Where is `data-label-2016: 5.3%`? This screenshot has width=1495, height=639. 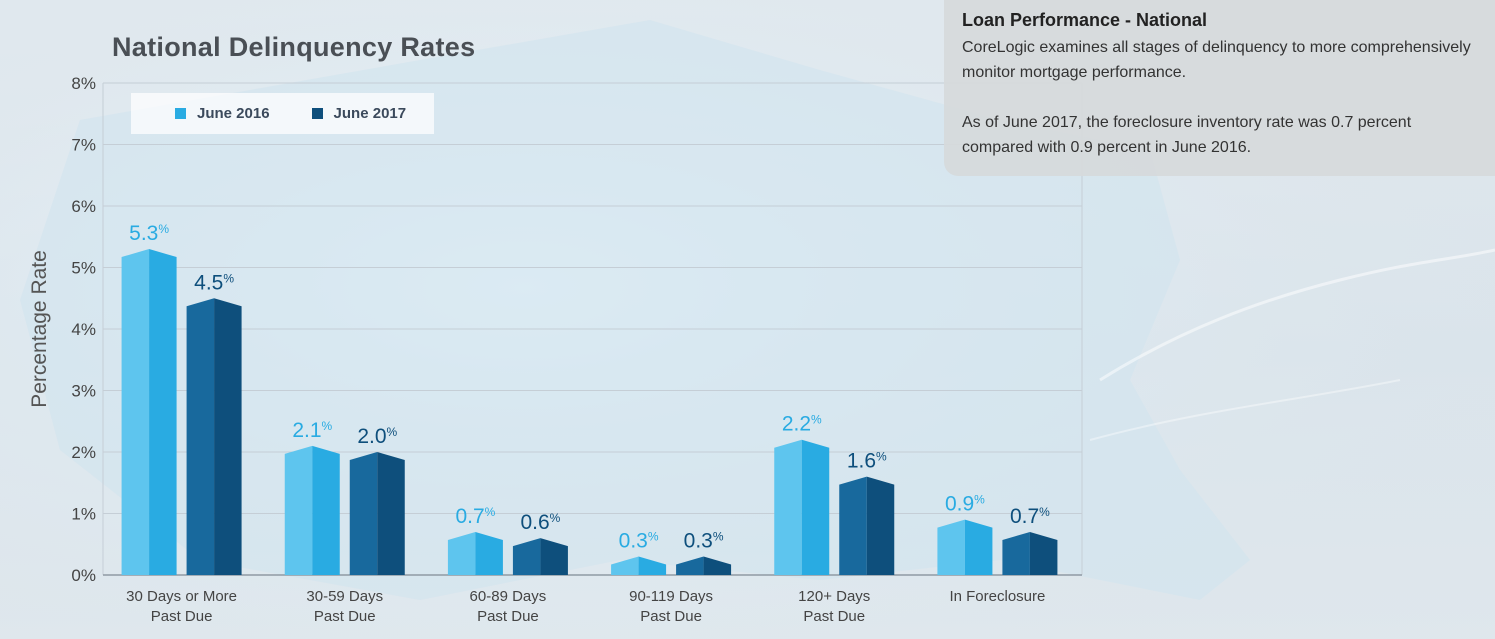 data-label-2016: 5.3% is located at coordinates (149, 233).